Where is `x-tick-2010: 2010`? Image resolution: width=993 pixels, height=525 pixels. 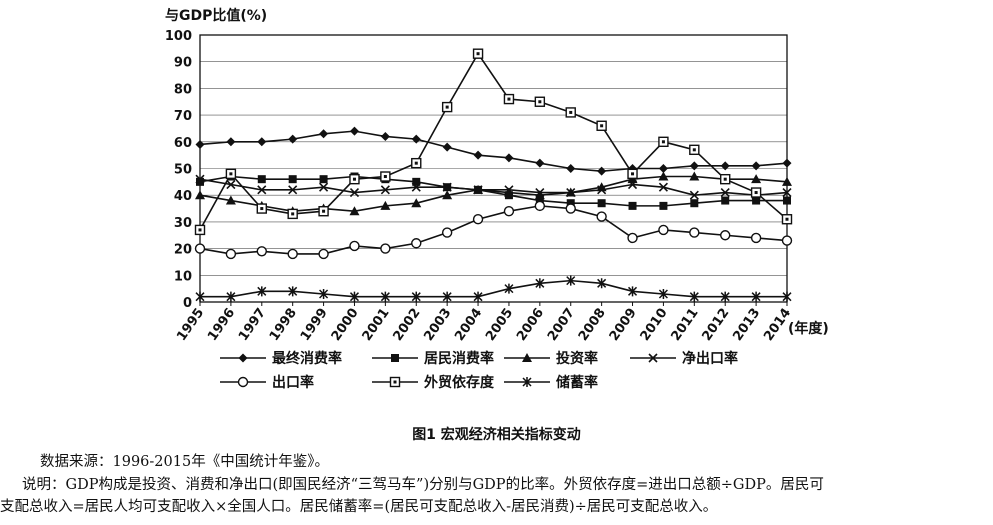 x-tick-2010: 2010 is located at coordinates (654, 325).